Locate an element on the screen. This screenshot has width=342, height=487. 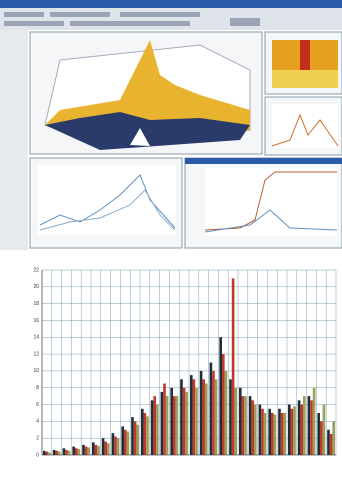
toolbar is located at coordinates (171, 19).